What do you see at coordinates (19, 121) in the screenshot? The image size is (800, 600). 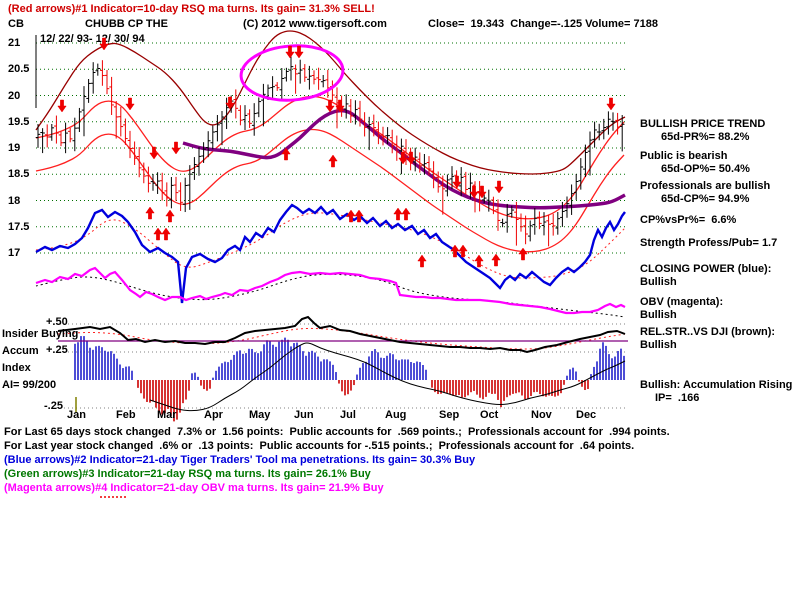 I see `price-tick-label: 19.5` at bounding box center [19, 121].